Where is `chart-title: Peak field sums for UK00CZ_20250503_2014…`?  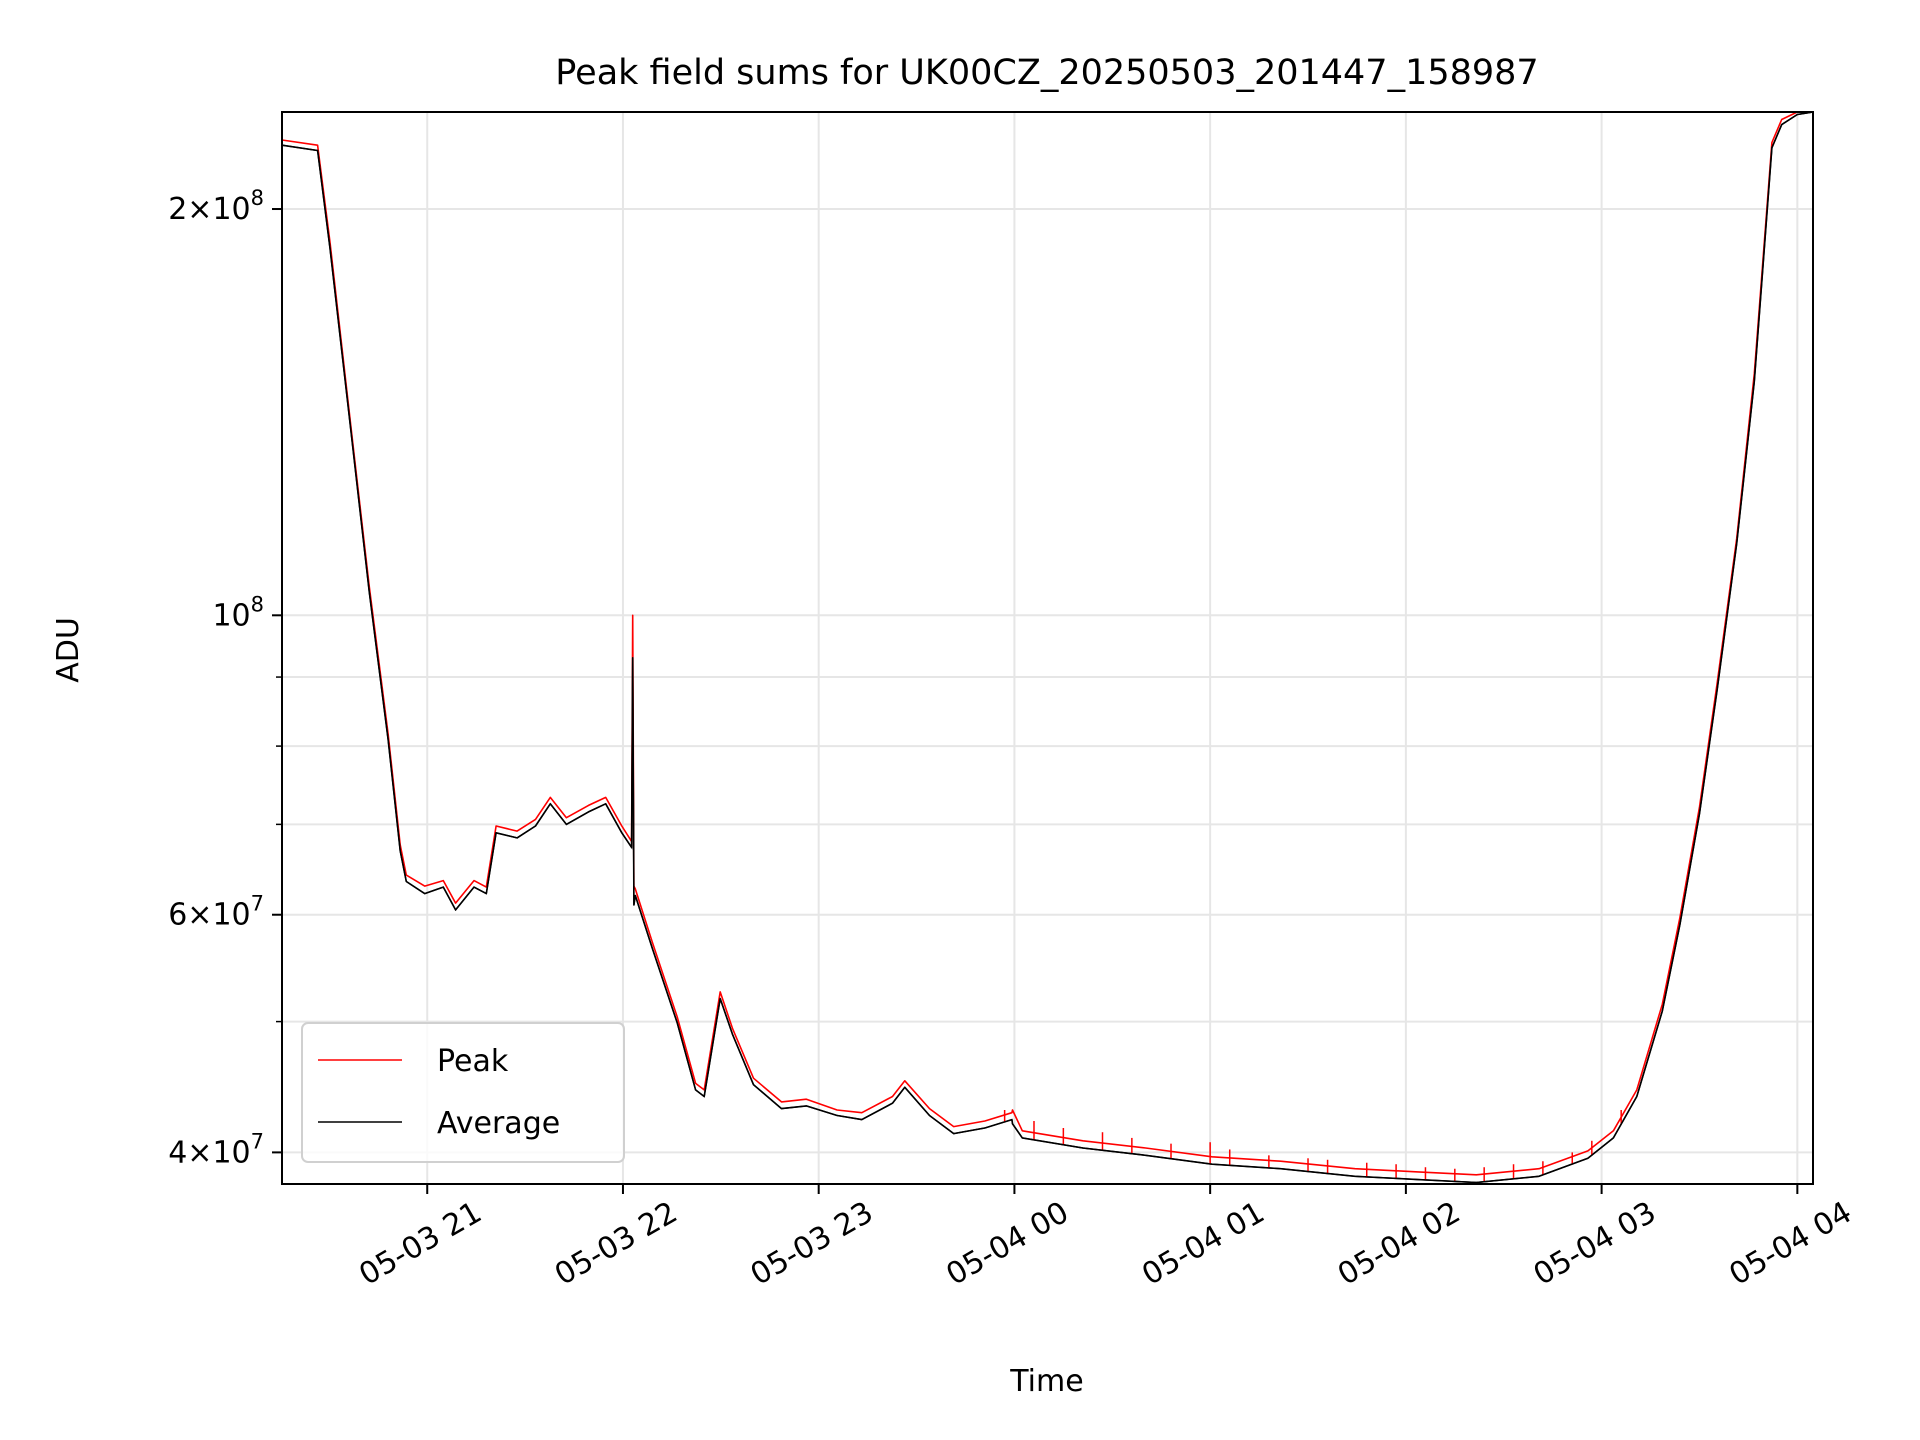 chart-title: Peak field sums for UK00CZ_20250503_2014… is located at coordinates (1046, 73).